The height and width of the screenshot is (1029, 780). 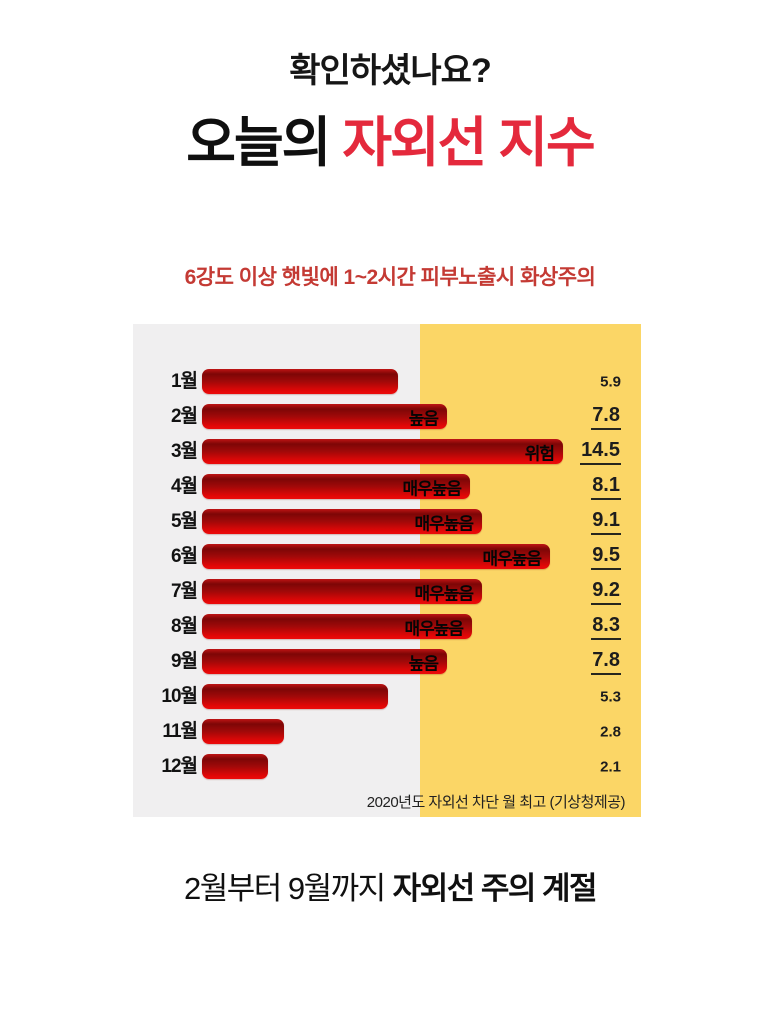 I want to click on chart-row-9: 9월 높음 7.8, so click(x=387, y=662).